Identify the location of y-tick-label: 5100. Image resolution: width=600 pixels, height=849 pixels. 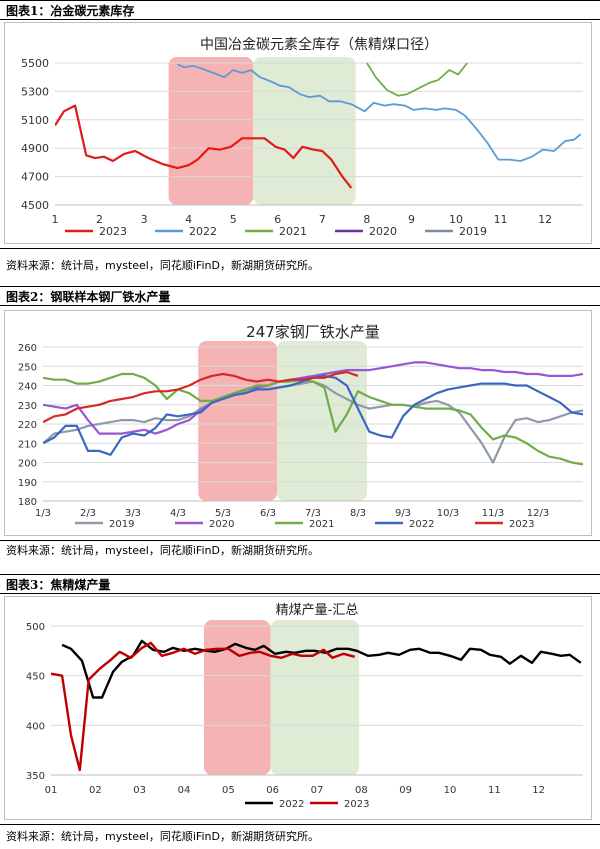
(35, 120).